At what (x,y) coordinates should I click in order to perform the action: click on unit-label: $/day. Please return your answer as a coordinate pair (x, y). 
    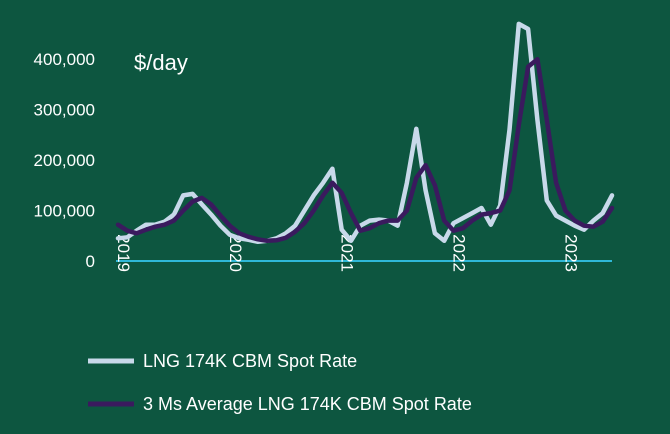
    Looking at the image, I should click on (161, 62).